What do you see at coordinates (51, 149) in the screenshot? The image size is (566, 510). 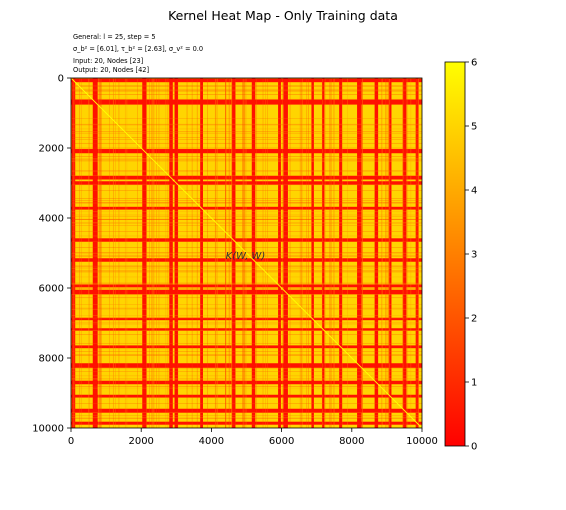 I see `y-tick-label: 2000` at bounding box center [51, 149].